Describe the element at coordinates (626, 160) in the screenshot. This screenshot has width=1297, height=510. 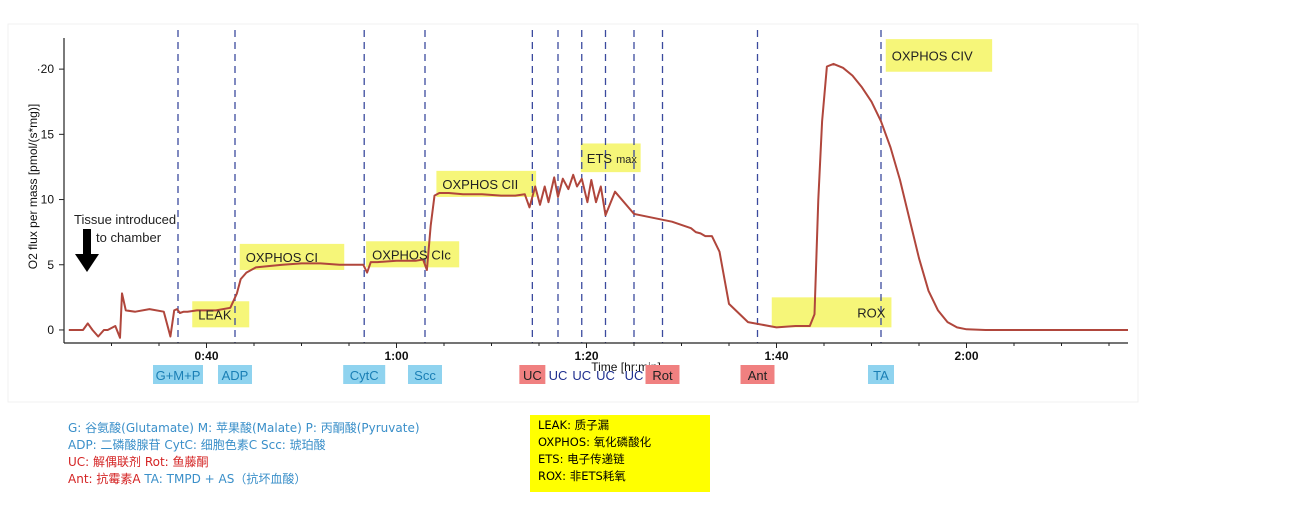
I see `phase-label-subscript: max` at that location.